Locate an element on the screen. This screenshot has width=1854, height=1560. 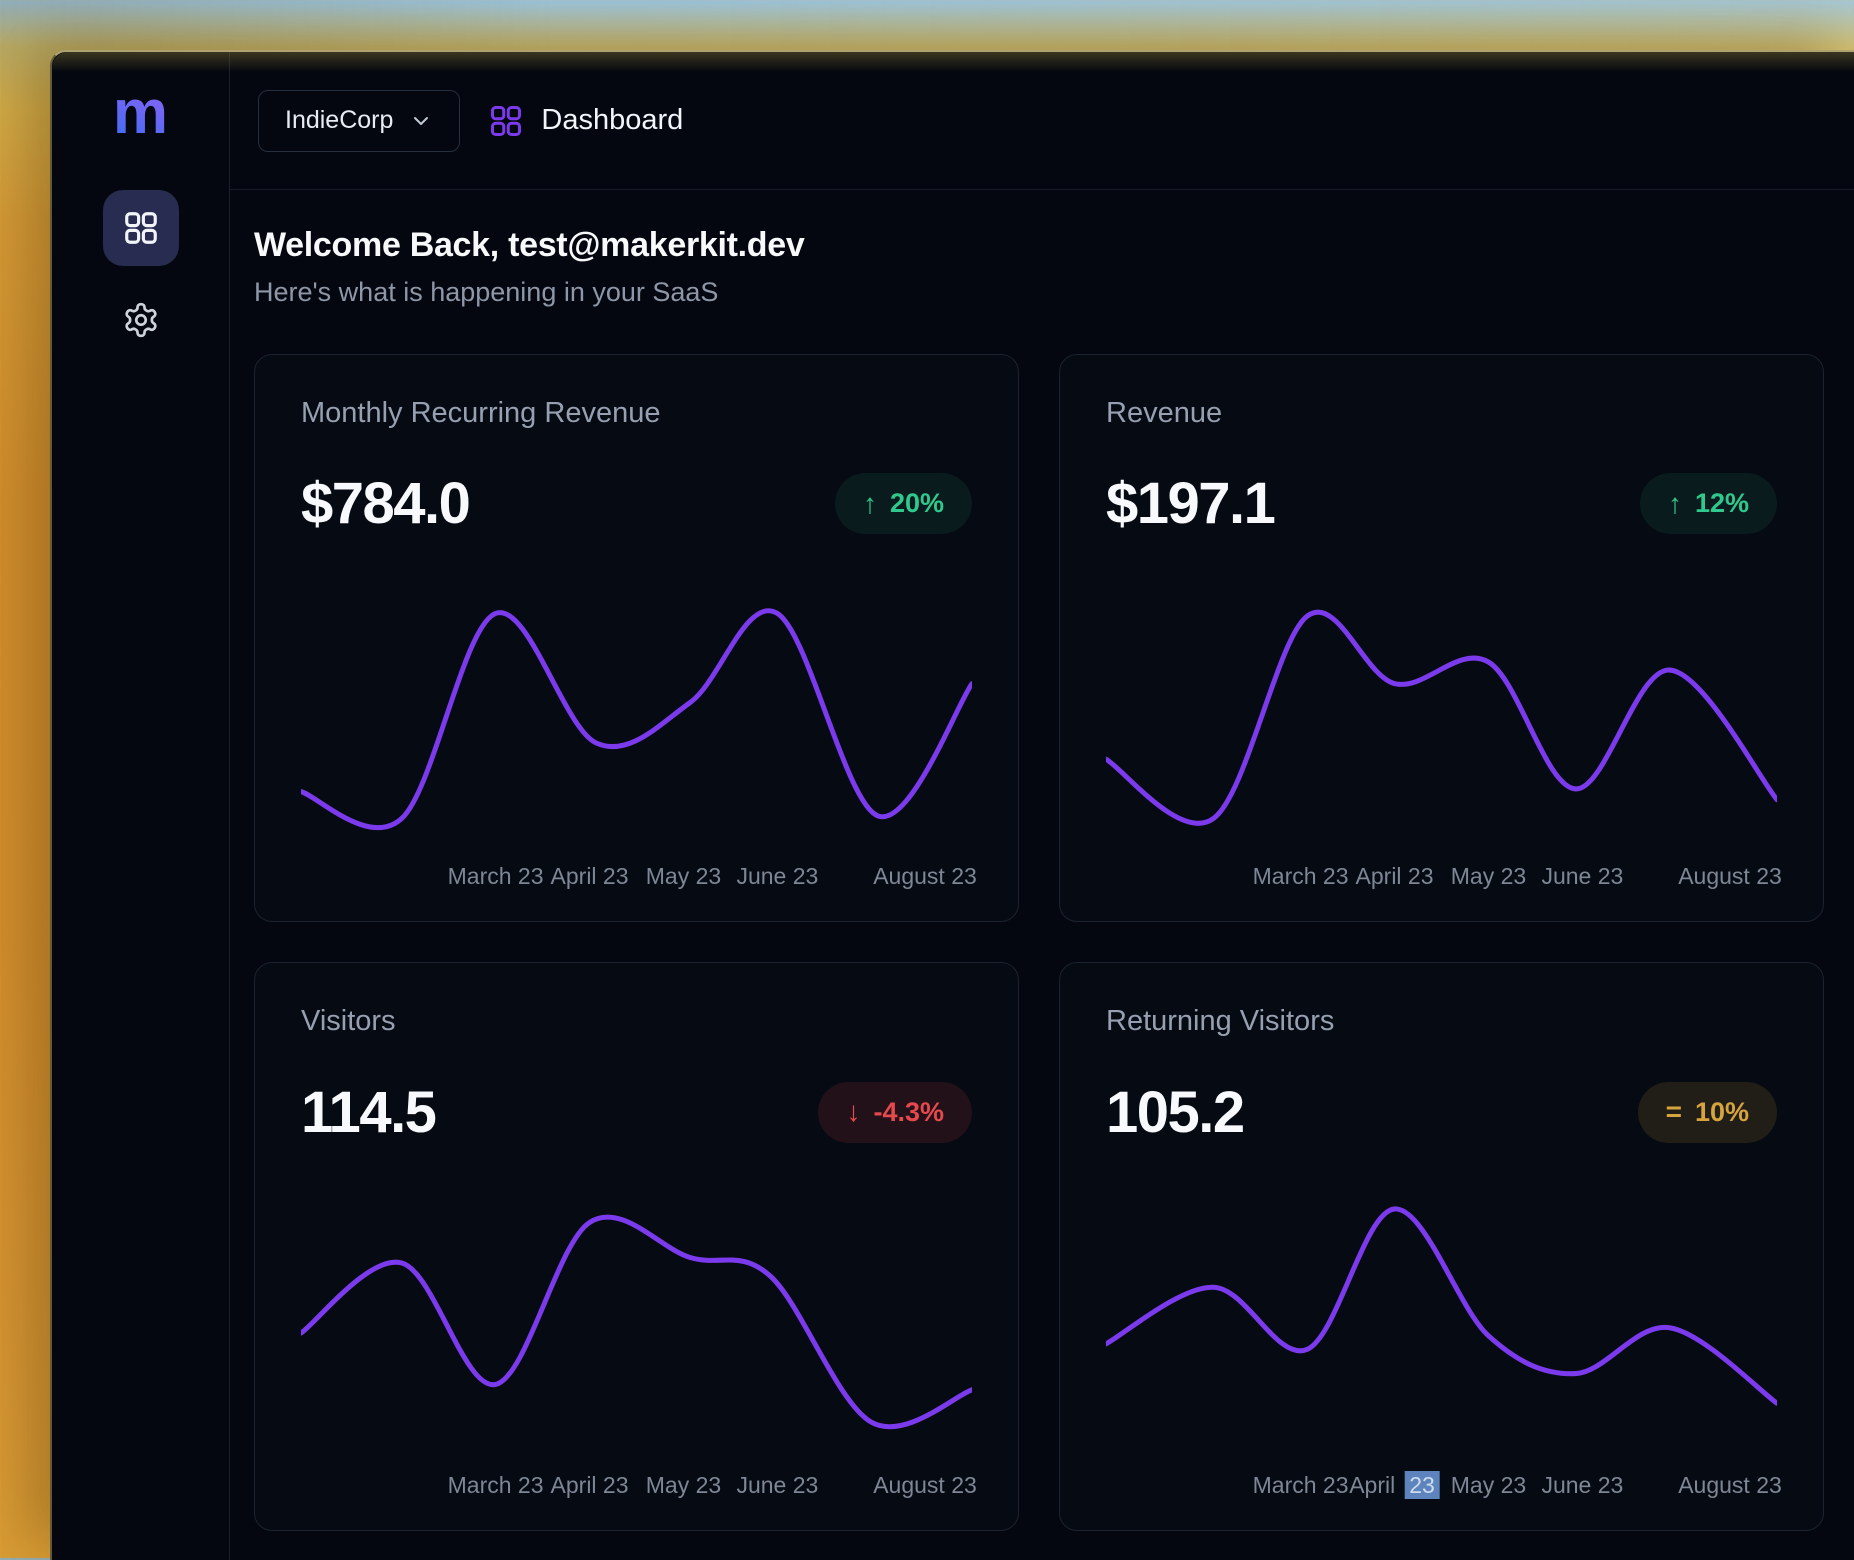
team-selector-button: IndieCorp is located at coordinates (359, 120).